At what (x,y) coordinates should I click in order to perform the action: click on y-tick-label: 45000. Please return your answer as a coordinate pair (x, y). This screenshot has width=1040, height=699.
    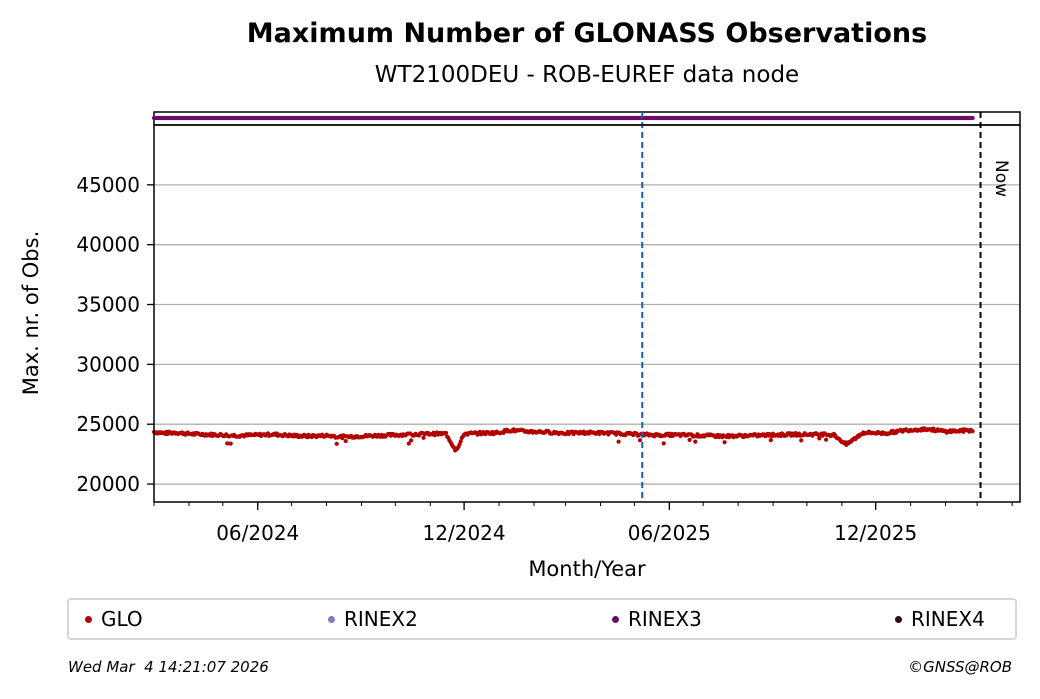
    Looking at the image, I should click on (108, 185).